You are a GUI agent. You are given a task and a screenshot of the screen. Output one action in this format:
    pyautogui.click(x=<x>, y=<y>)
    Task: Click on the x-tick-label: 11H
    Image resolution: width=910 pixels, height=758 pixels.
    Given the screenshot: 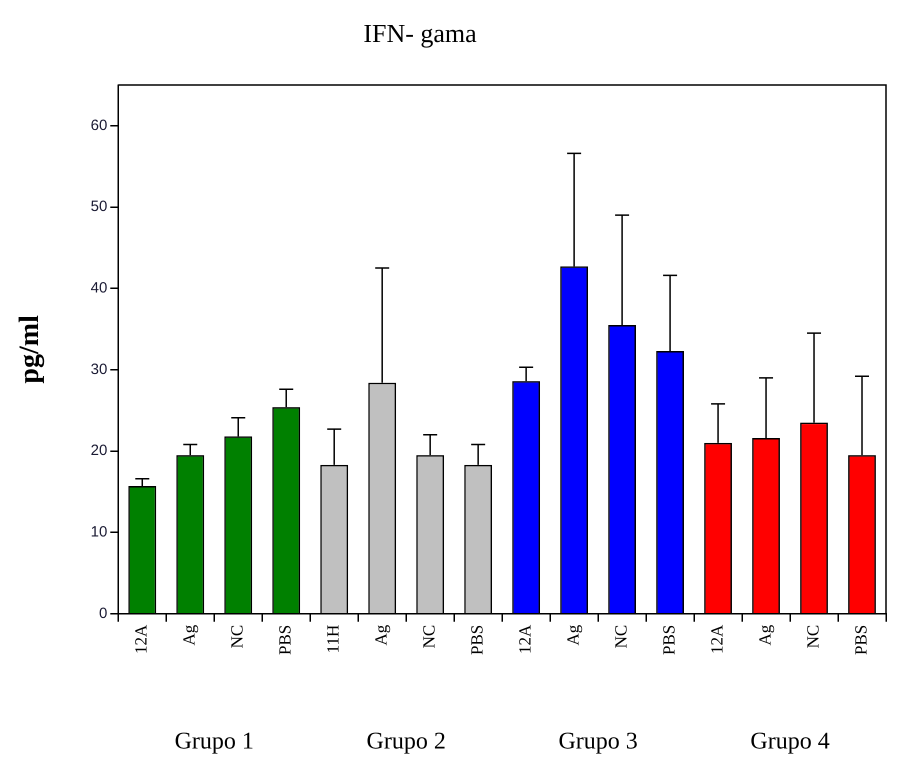 What is the action you would take?
    pyautogui.click(x=333, y=639)
    